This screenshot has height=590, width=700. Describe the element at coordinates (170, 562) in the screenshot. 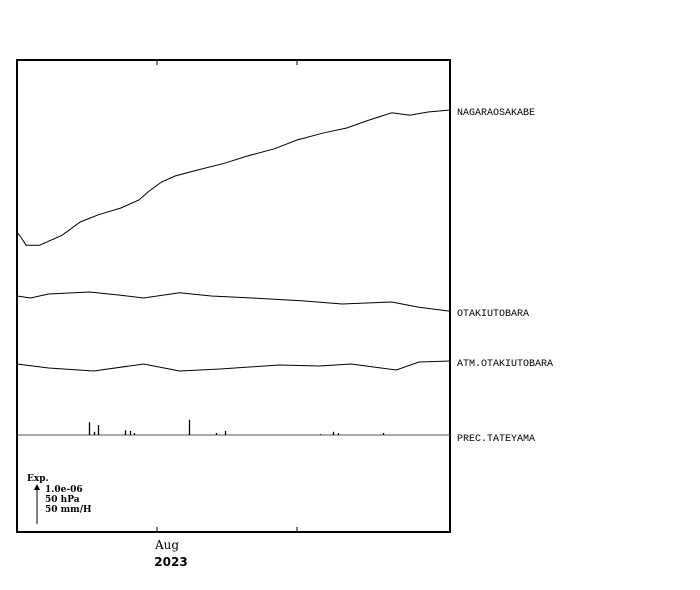

I see `year-label: 2023` at that location.